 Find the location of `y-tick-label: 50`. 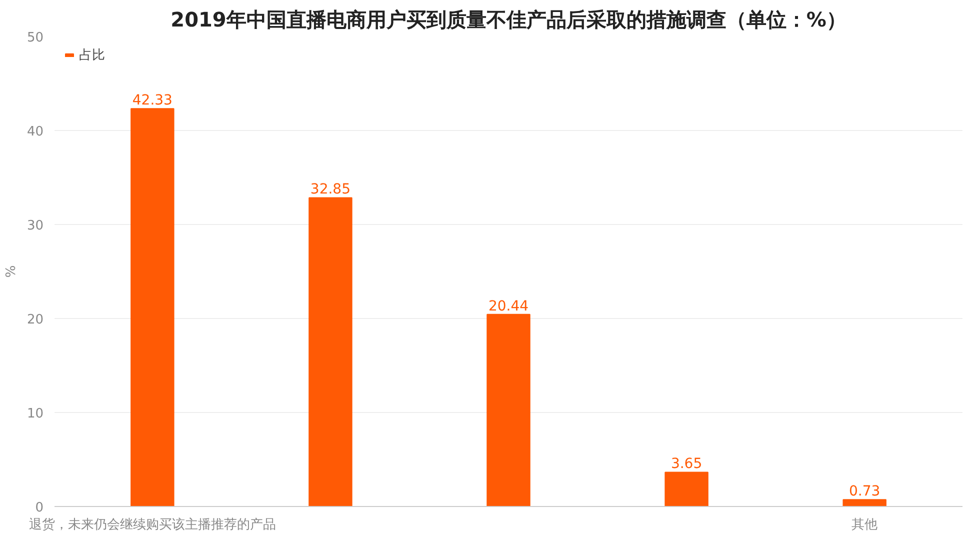

y-tick-label: 50 is located at coordinates (35, 38).